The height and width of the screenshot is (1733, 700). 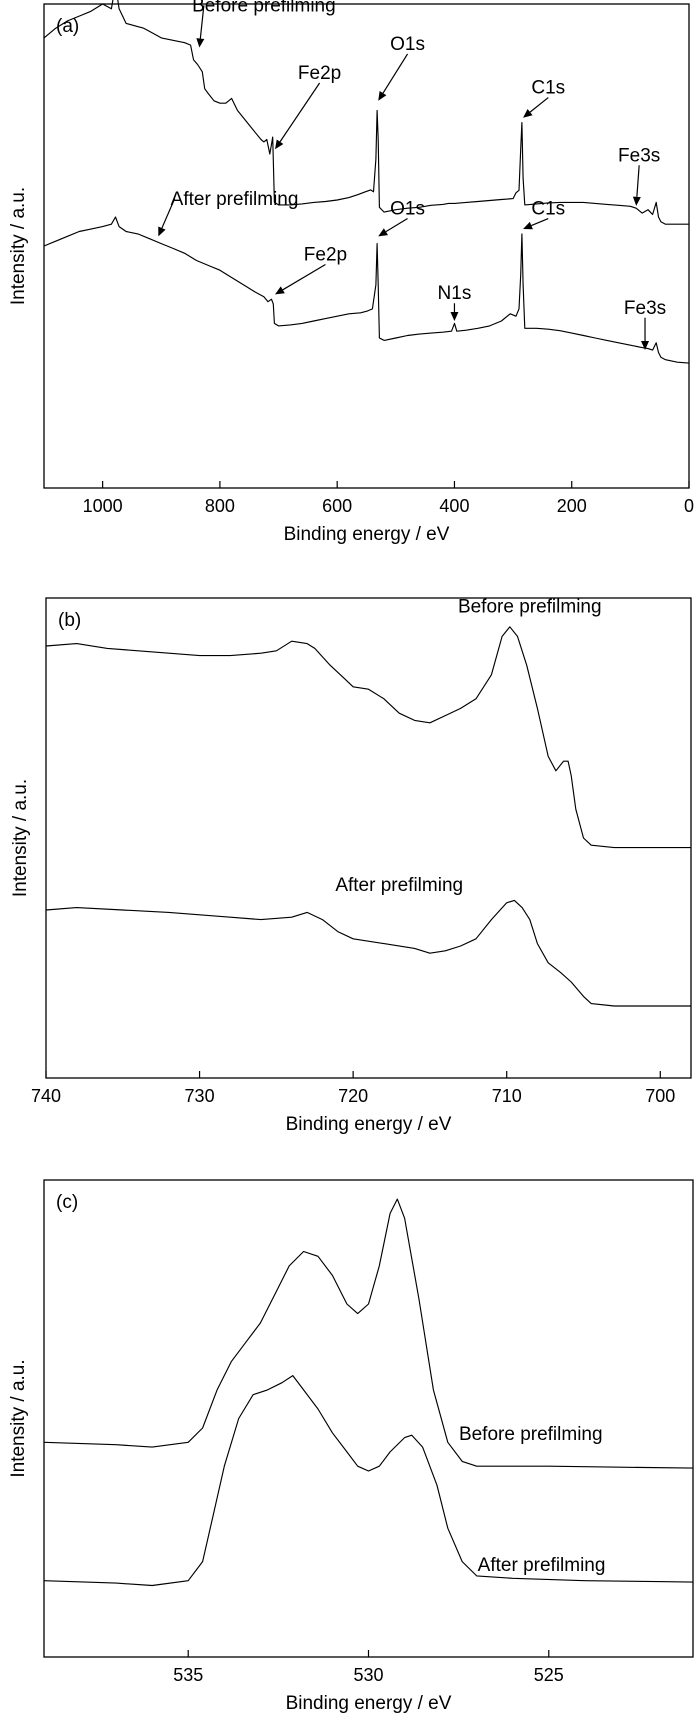 I want to click on x-tick-label: 710, so click(x=507, y=1096).